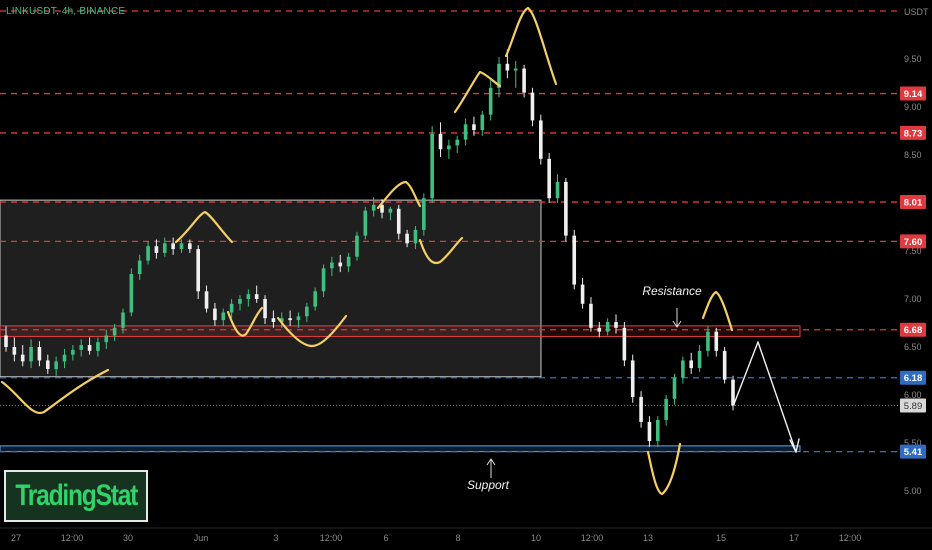 The height and width of the screenshot is (550, 932). I want to click on x-tick-label: 10, so click(536, 538).